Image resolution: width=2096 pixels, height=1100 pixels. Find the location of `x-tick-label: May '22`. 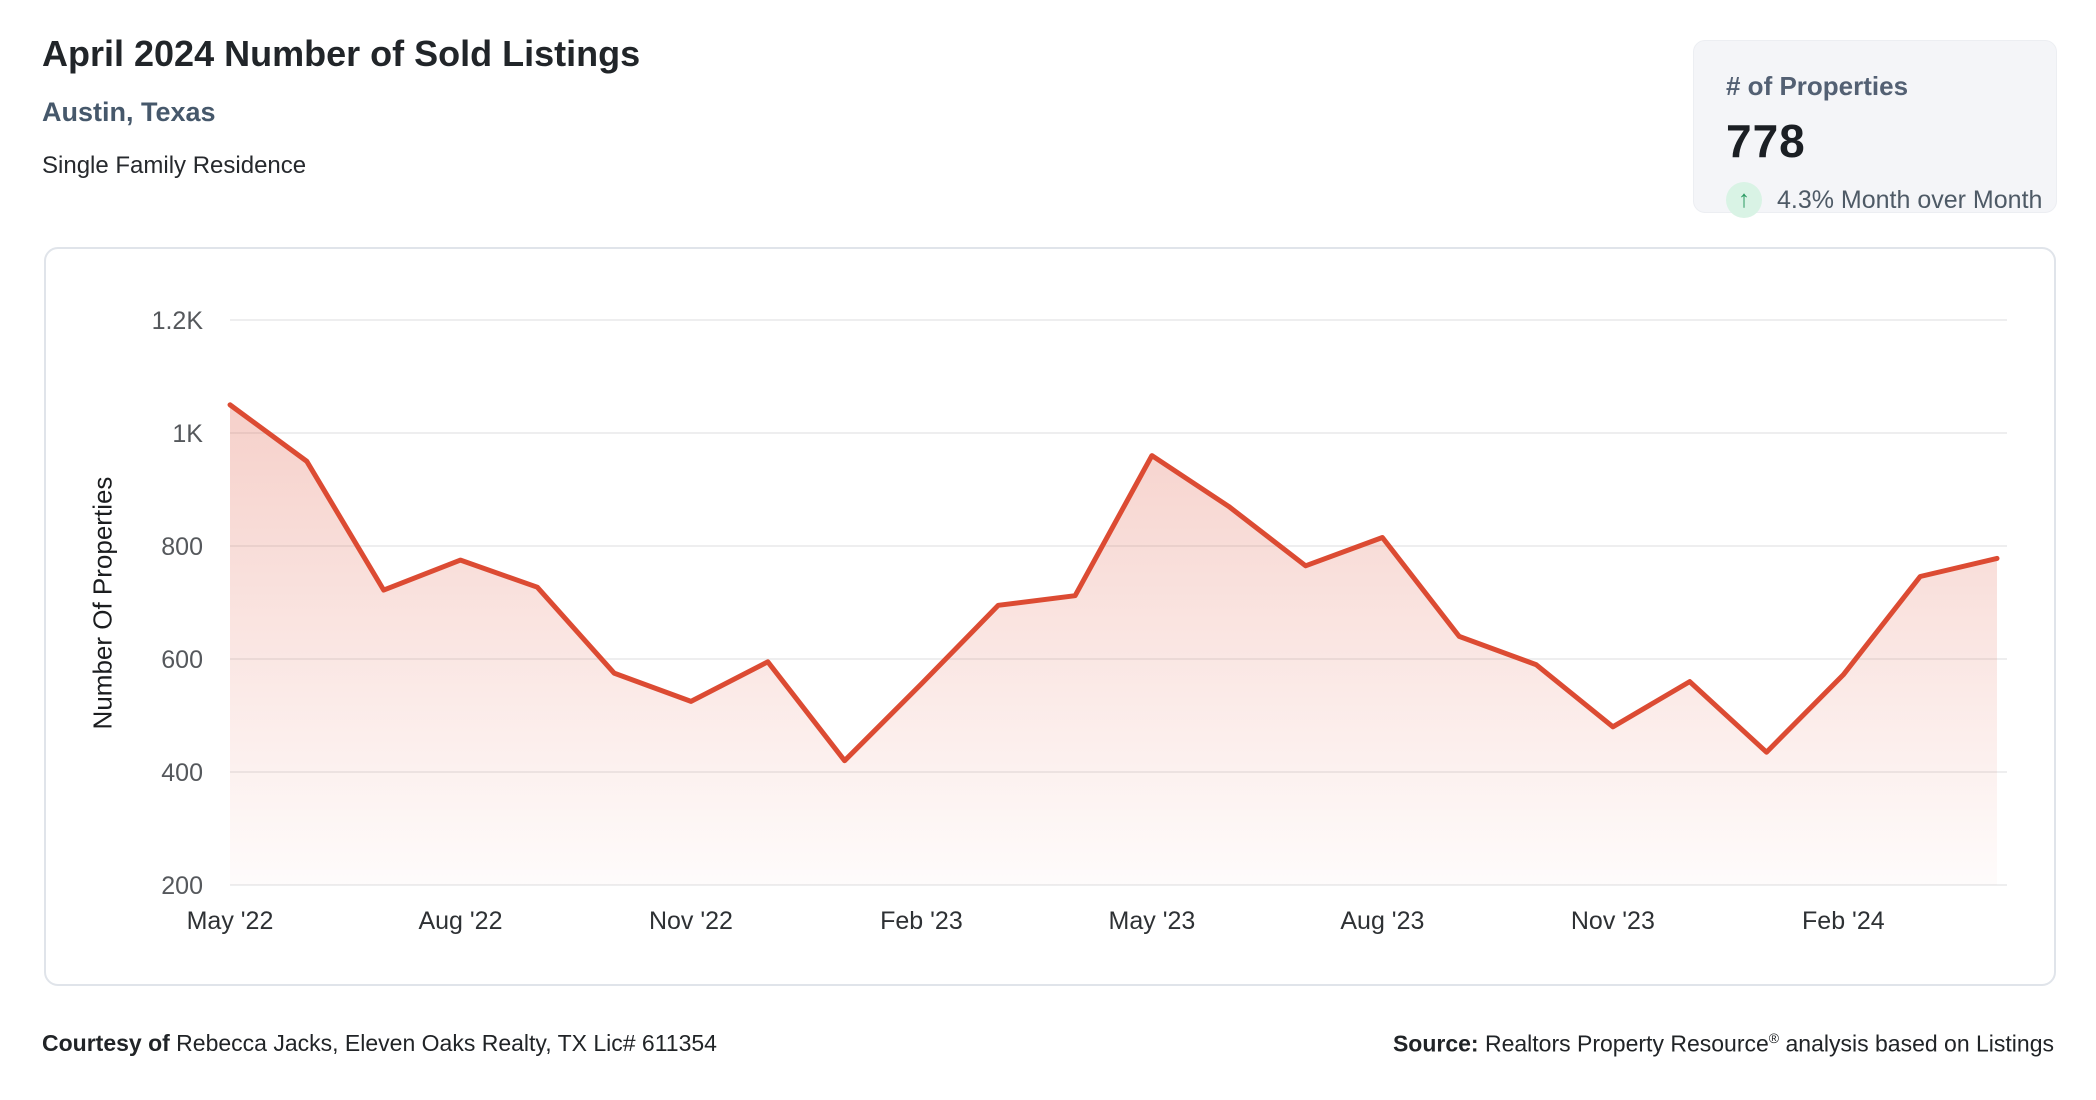

x-tick-label: May '22 is located at coordinates (230, 921).